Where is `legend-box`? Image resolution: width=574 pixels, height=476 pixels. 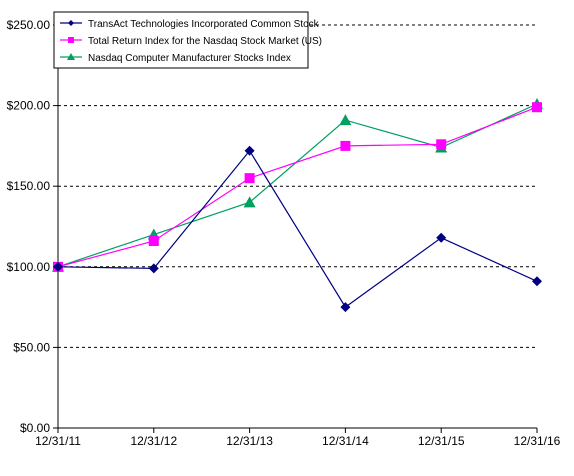 legend-box is located at coordinates (181, 40).